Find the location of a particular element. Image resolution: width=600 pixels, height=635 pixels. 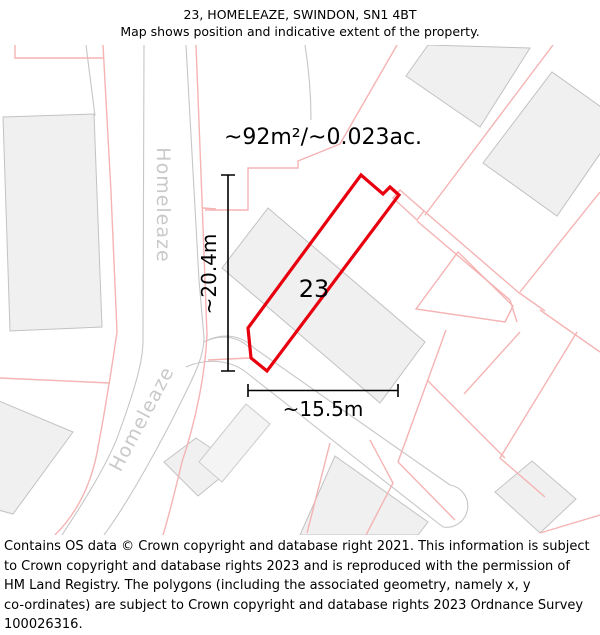

building-terrace-under-property is located at coordinates (323, 305).